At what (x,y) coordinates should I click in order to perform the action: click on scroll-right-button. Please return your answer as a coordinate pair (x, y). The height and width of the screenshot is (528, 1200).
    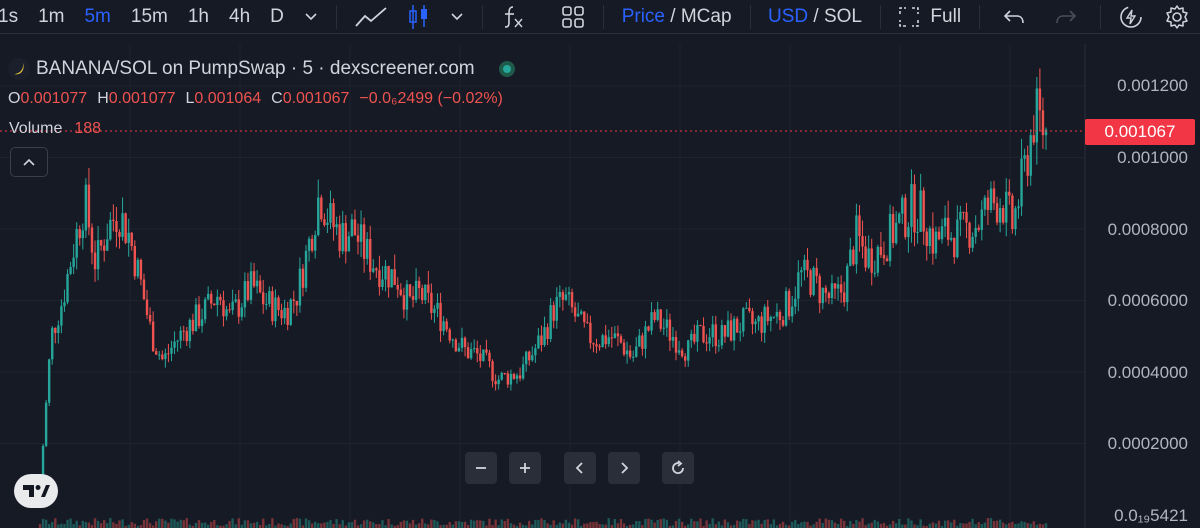
    Looking at the image, I should click on (624, 468).